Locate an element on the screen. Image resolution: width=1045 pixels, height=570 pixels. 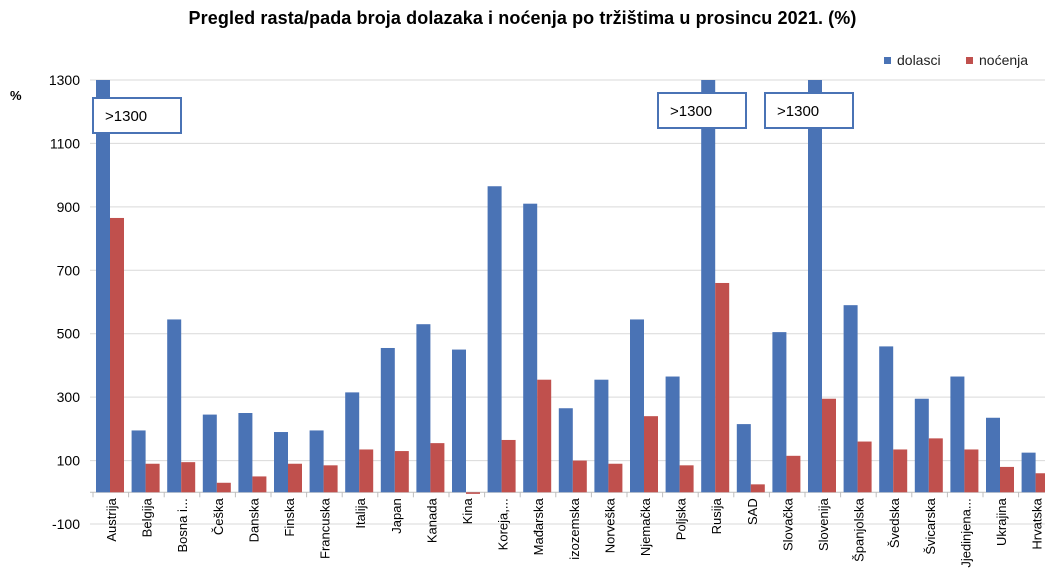
y-tick-label: 100 is located at coordinates (69, 461).